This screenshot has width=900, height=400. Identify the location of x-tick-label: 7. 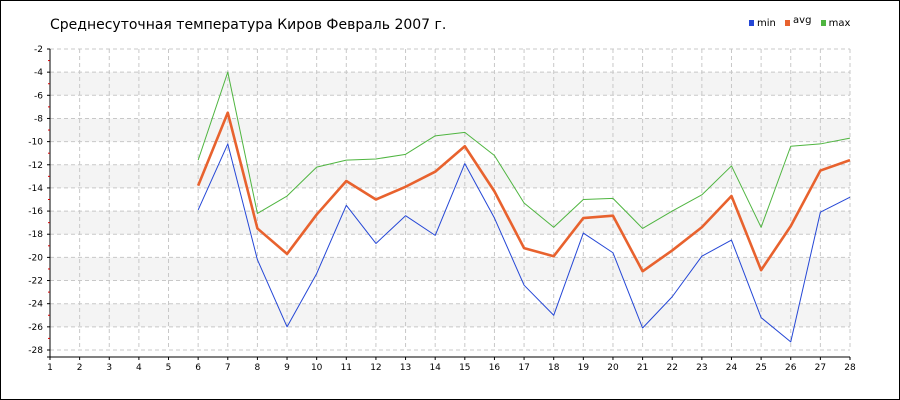
(228, 368).